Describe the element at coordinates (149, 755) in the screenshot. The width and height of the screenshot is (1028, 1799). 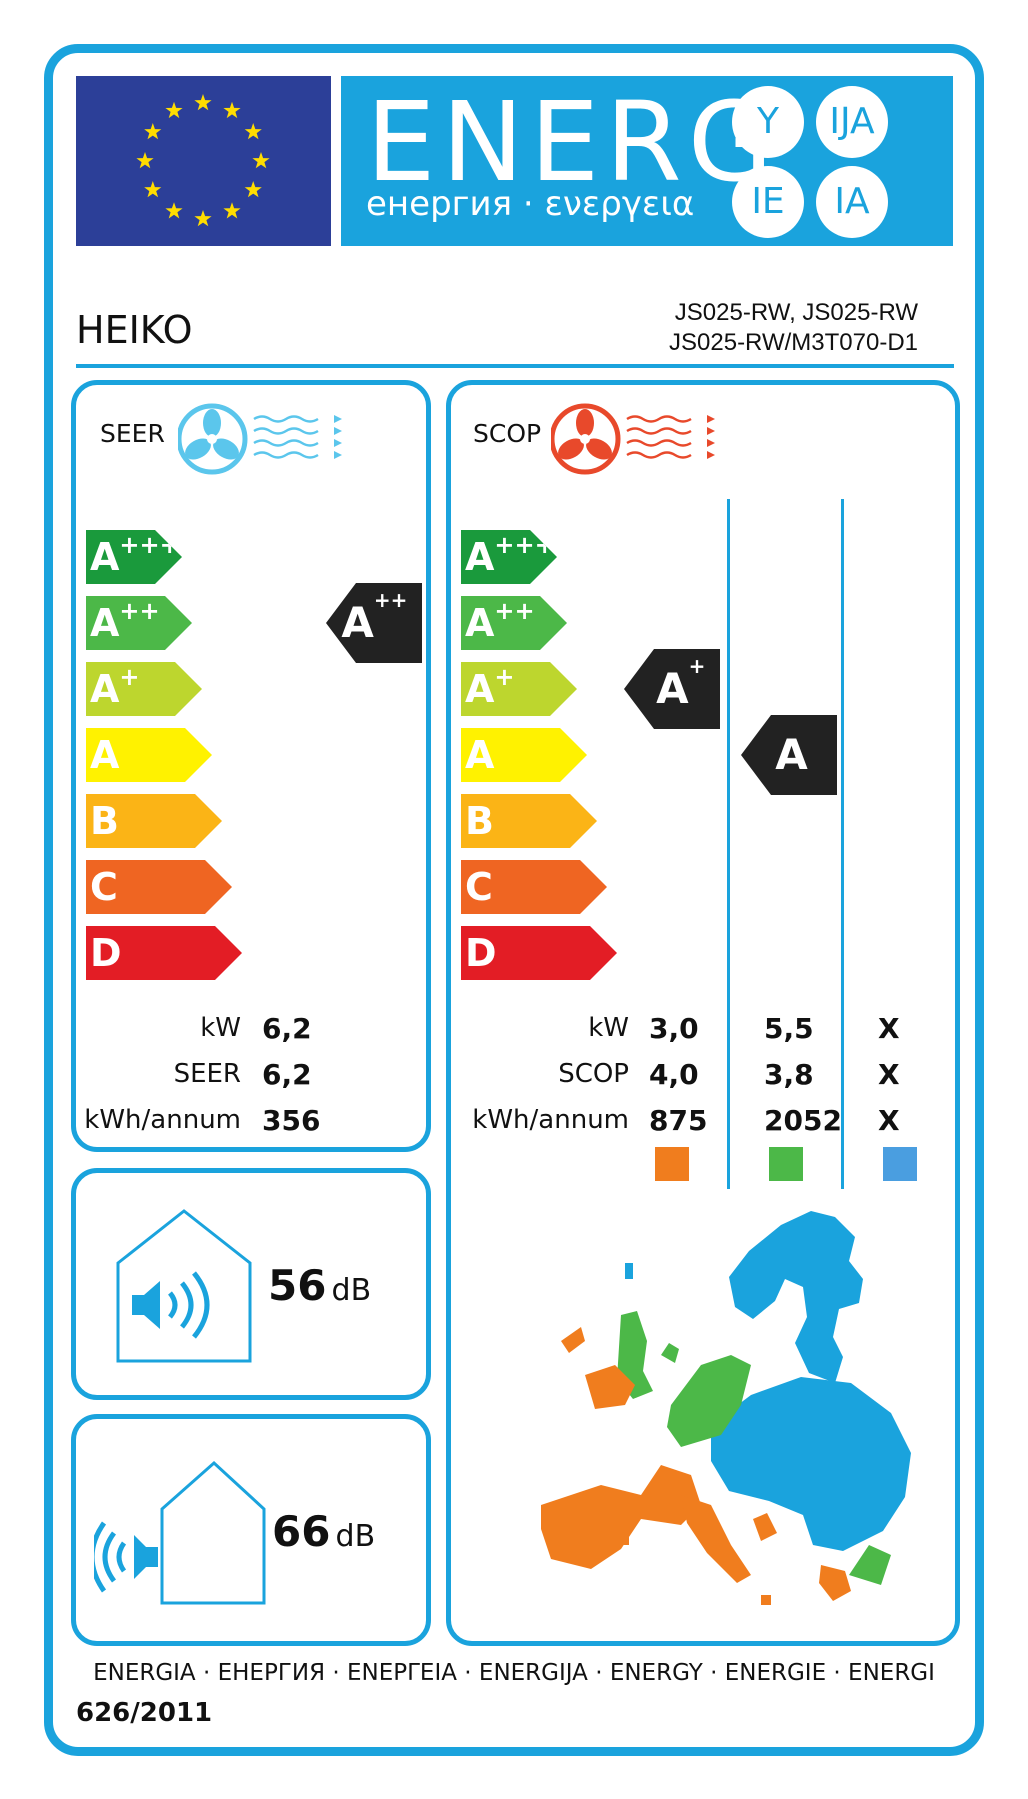
I see `cooling-class-arrow-4: A` at that location.